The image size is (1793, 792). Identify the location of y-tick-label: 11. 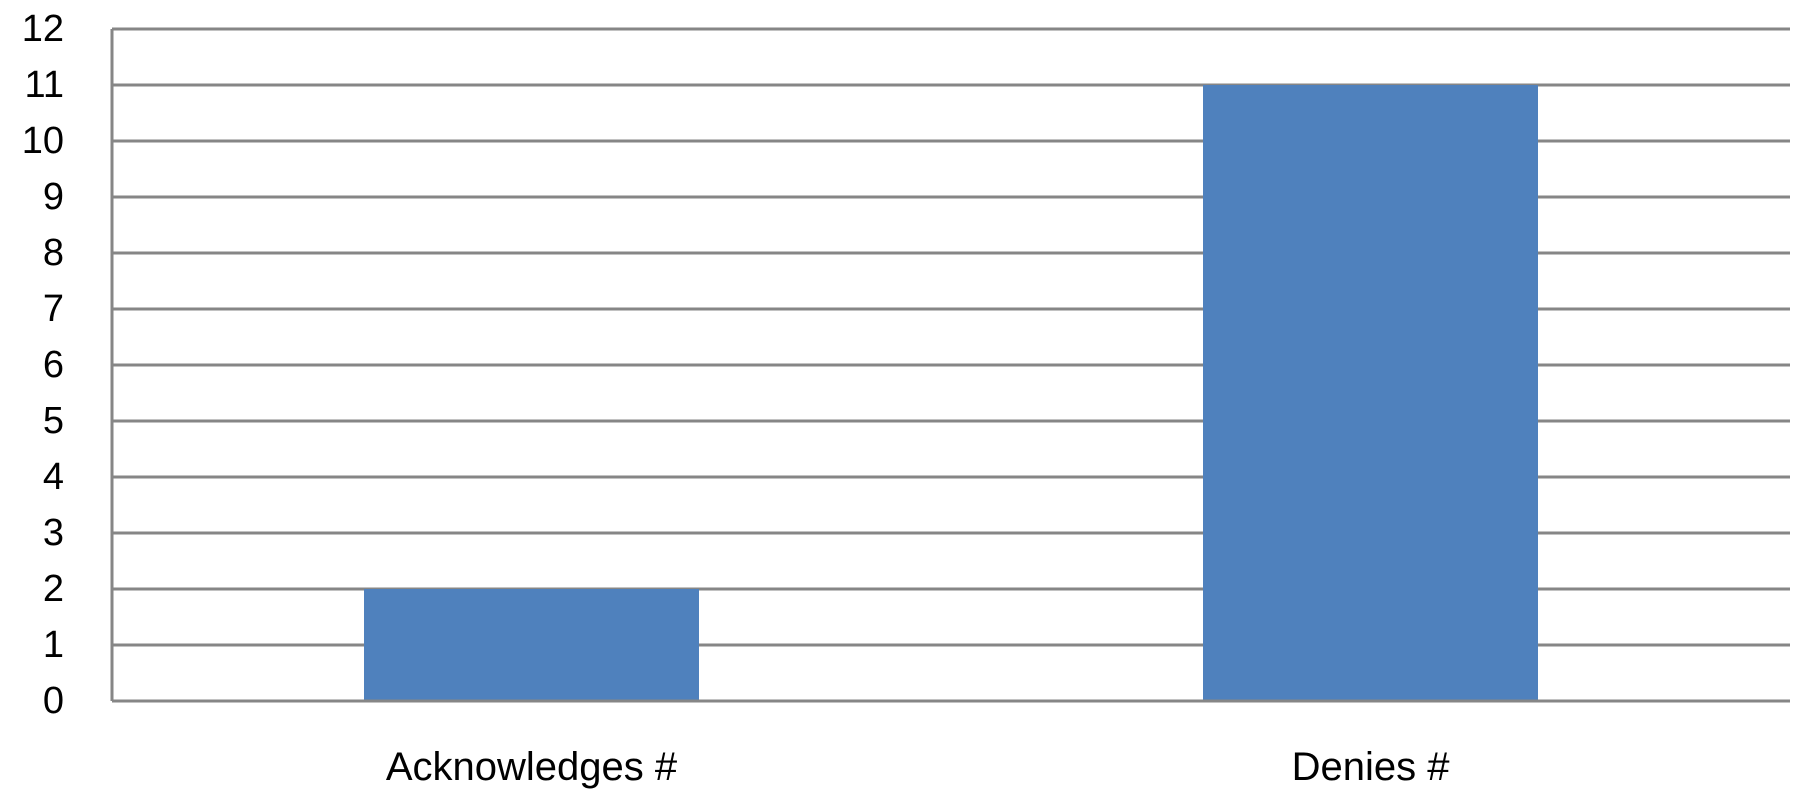
(44, 85).